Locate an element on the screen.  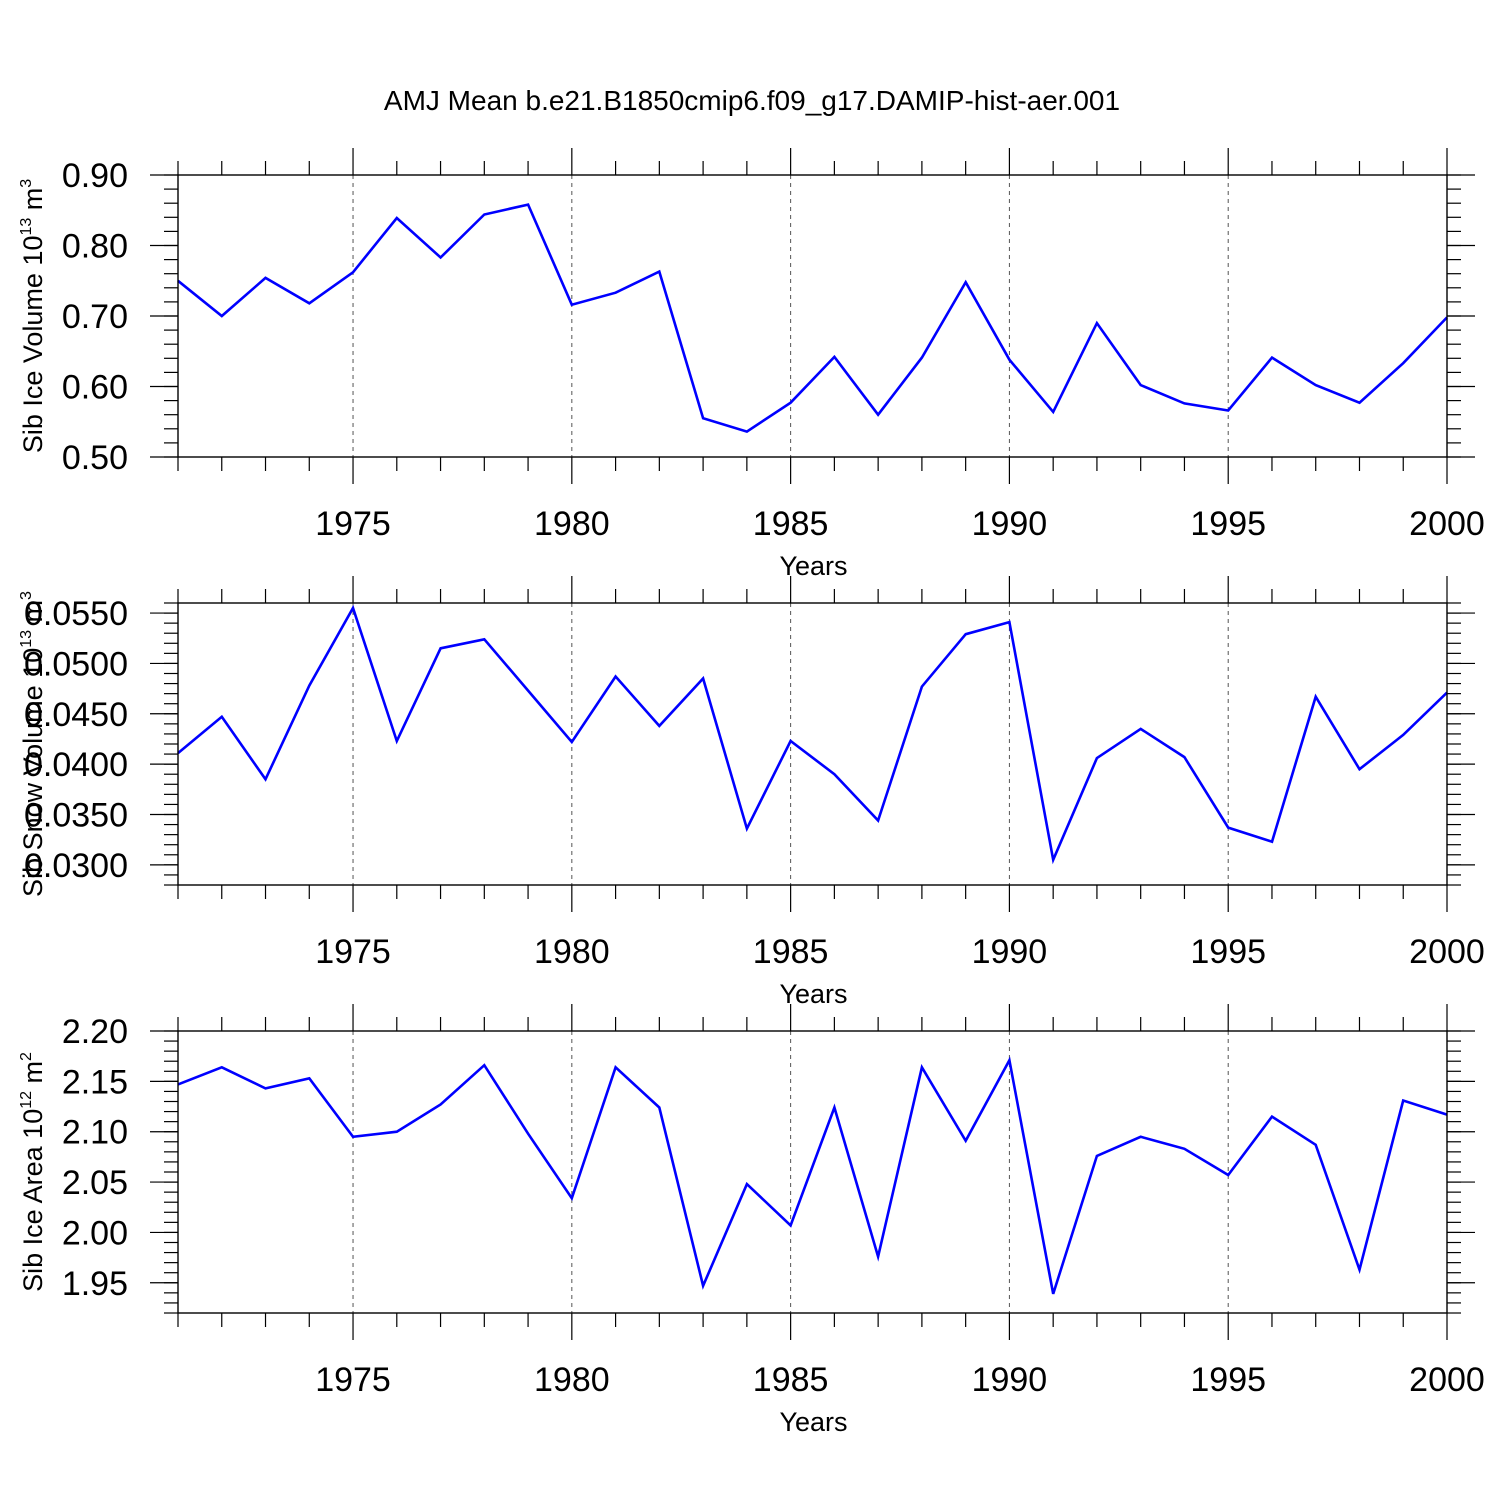
y-tick-label: 2.05 is located at coordinates (95, 1183).